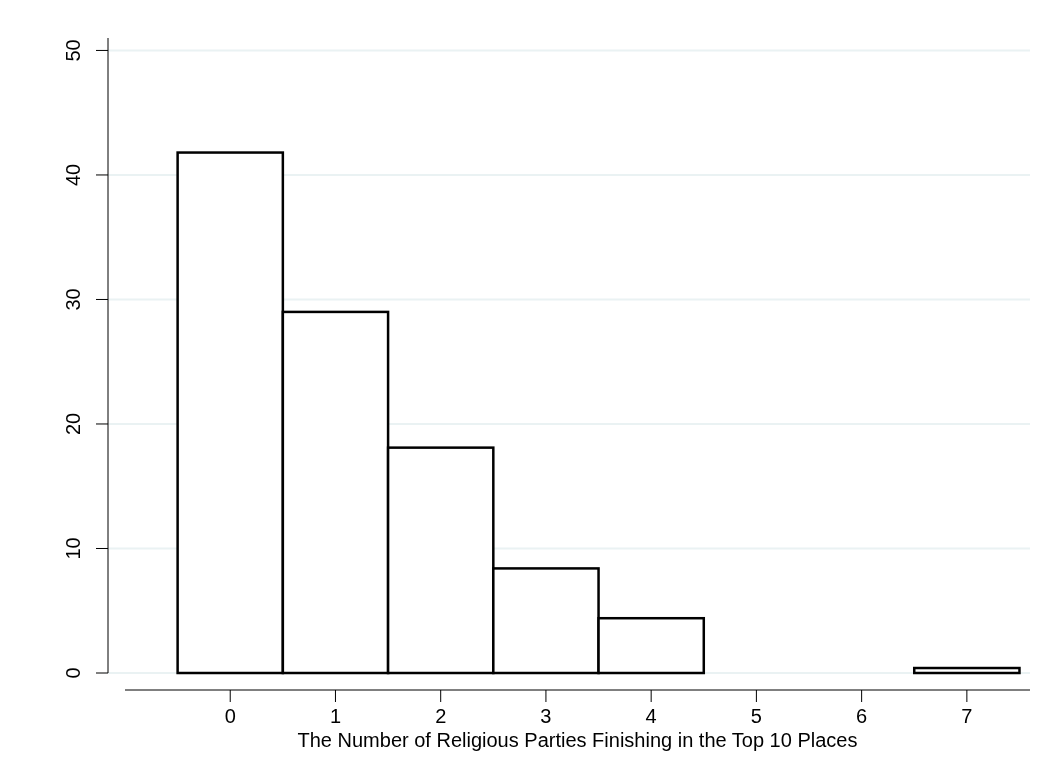 The image size is (1050, 773). What do you see at coordinates (967, 716) in the screenshot?
I see `x-tick-label: 7` at bounding box center [967, 716].